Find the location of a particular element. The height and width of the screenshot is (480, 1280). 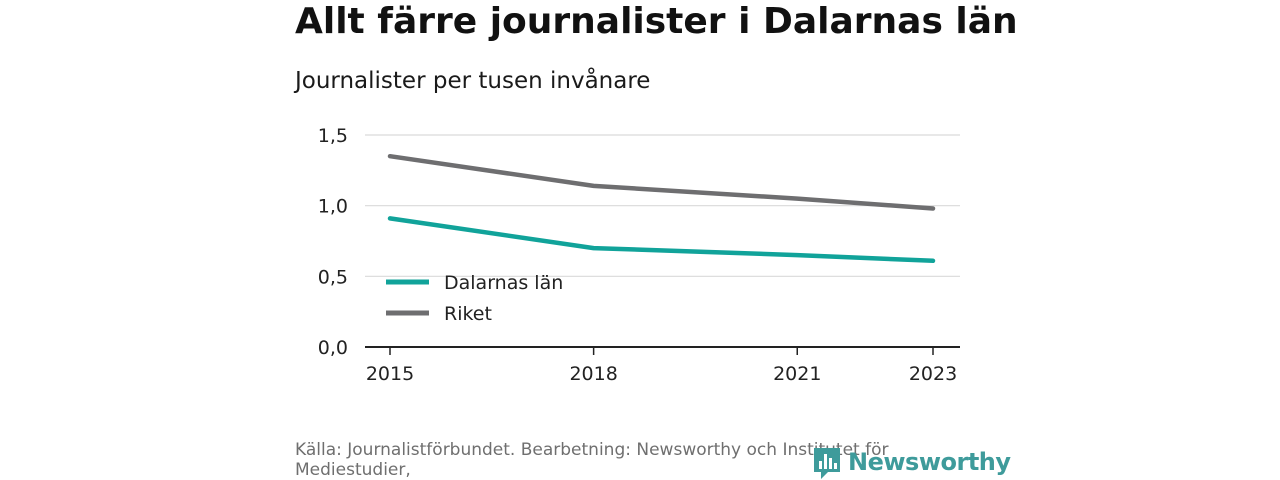

y-tick-label: 0,5 is located at coordinates (333, 277).